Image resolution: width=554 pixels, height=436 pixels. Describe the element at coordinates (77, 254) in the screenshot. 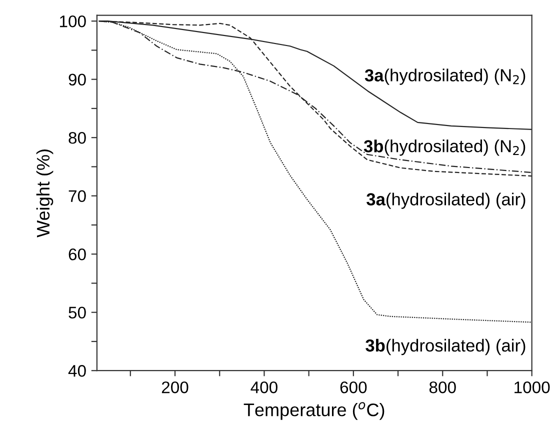

I see `y-tick-label: 60` at that location.